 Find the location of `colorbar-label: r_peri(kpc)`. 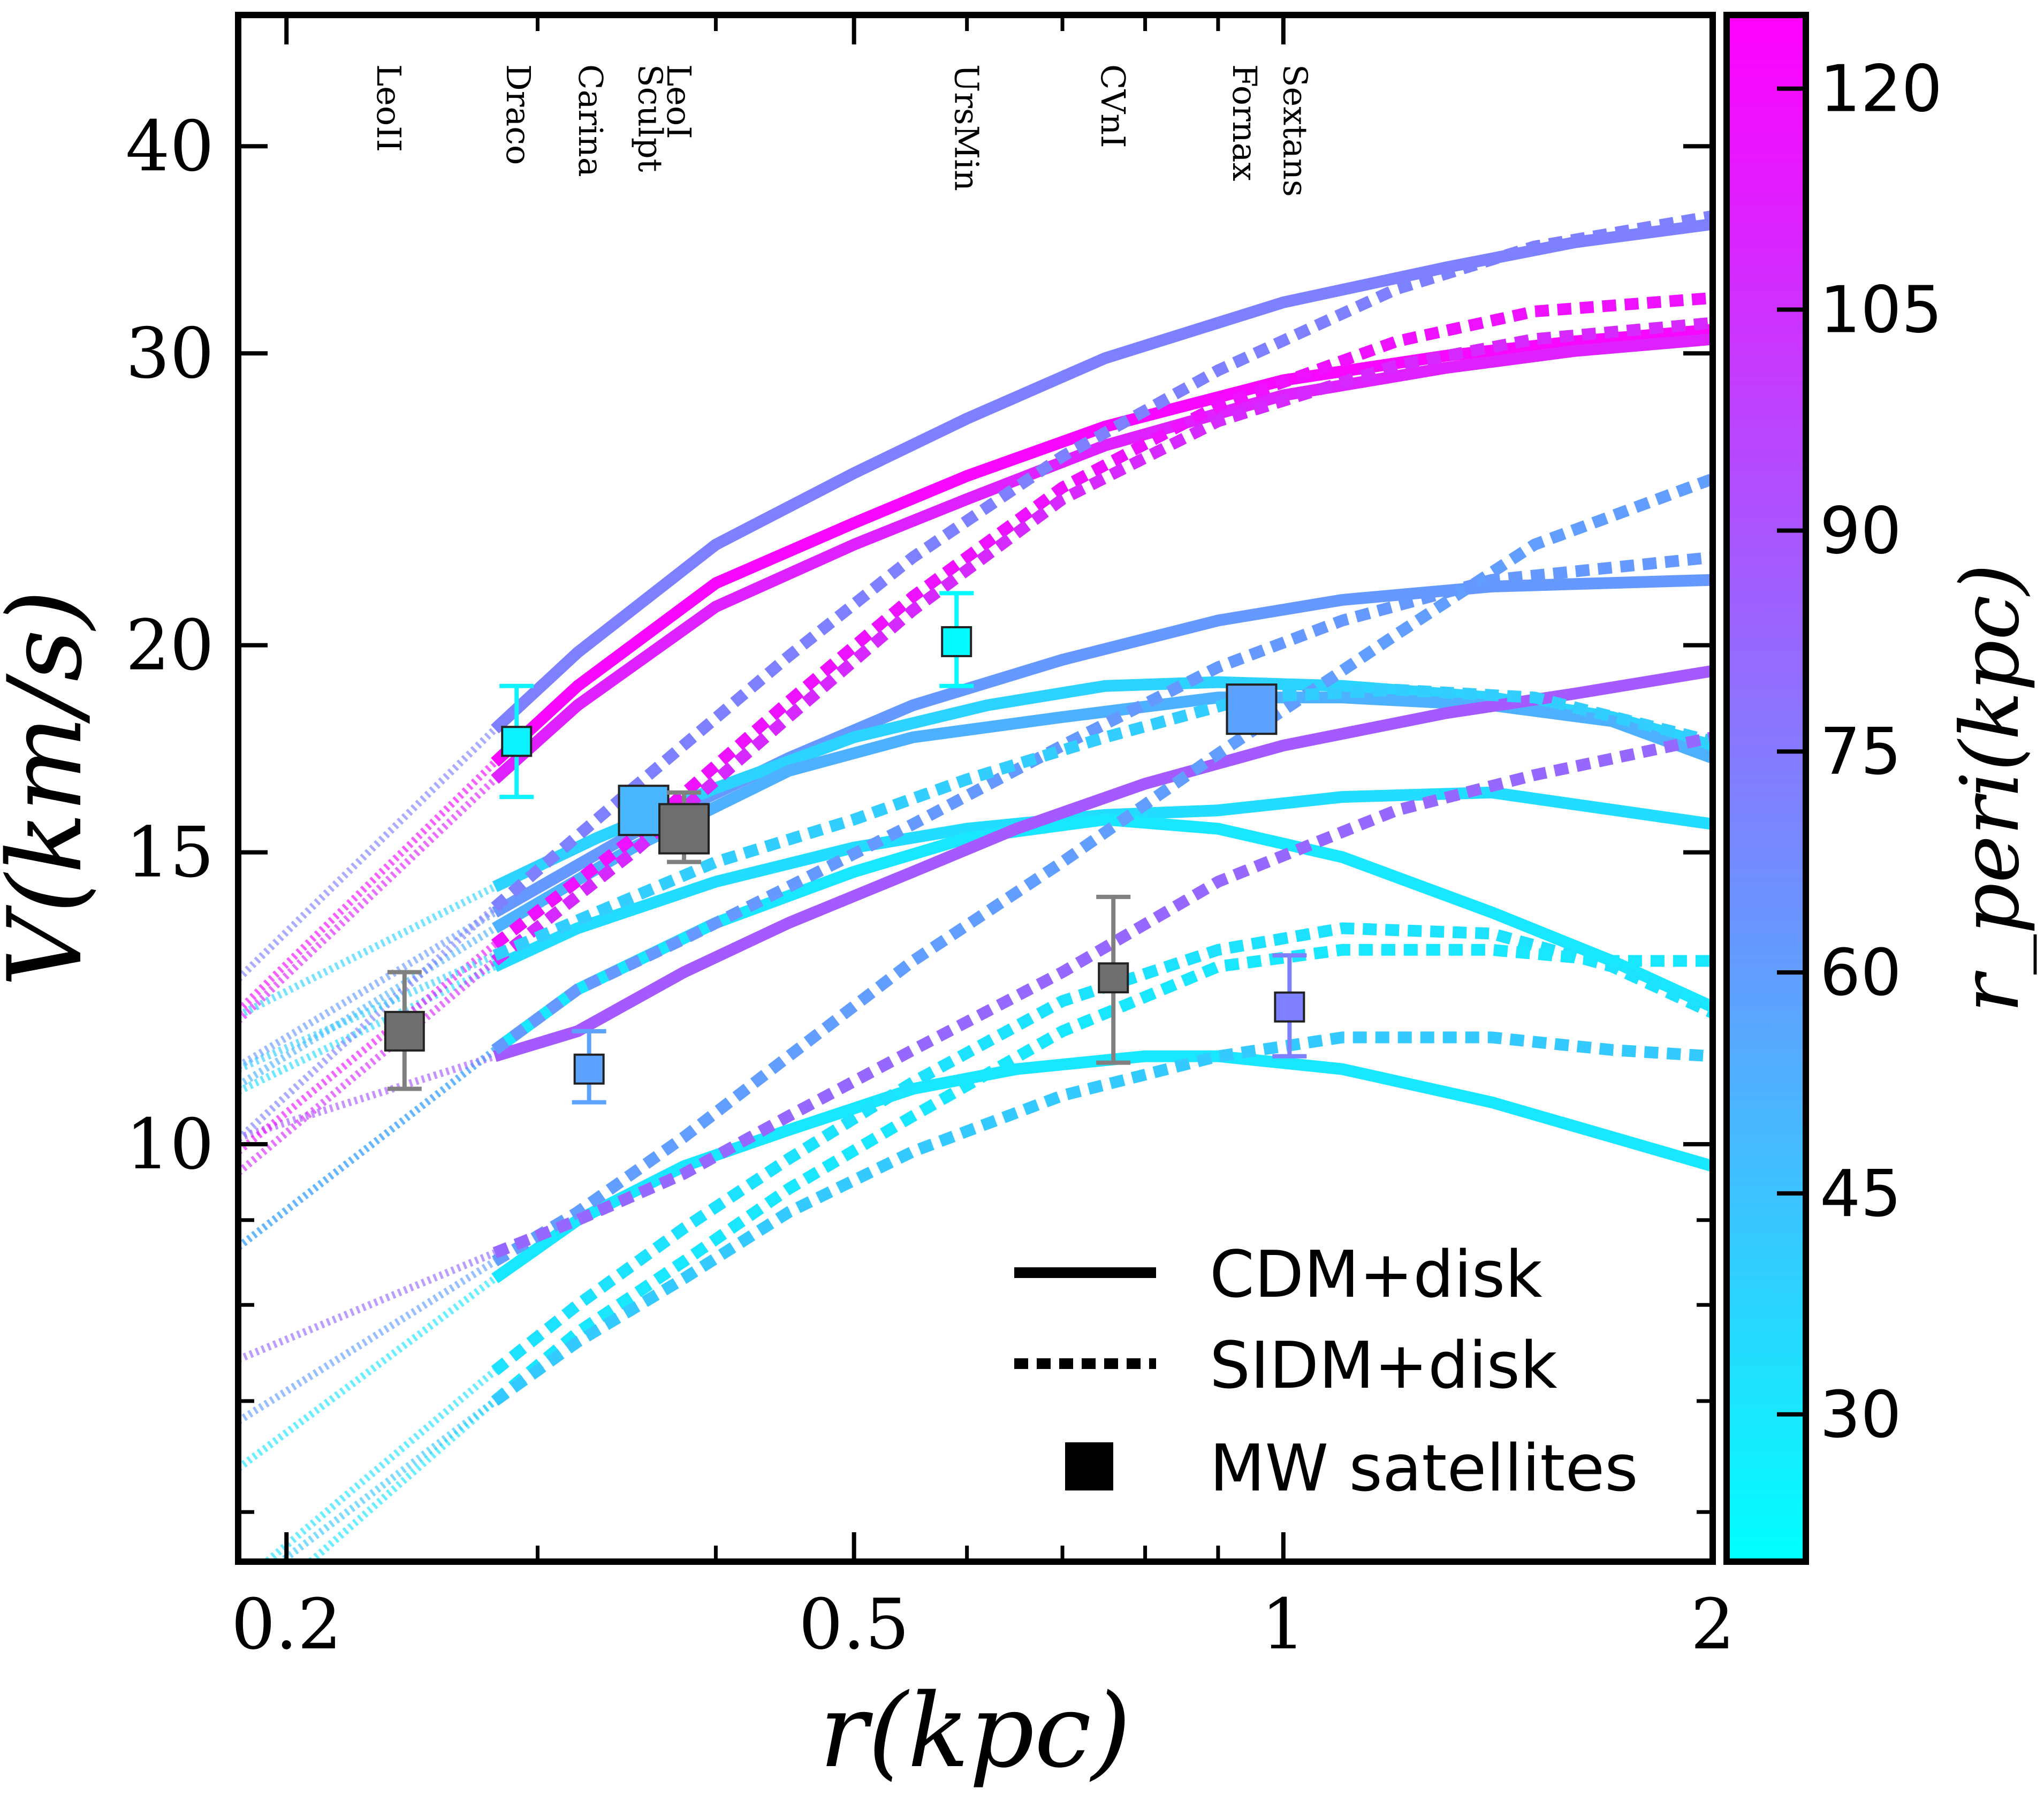

colorbar-label: r_peri(kpc) is located at coordinates (1990, 789).